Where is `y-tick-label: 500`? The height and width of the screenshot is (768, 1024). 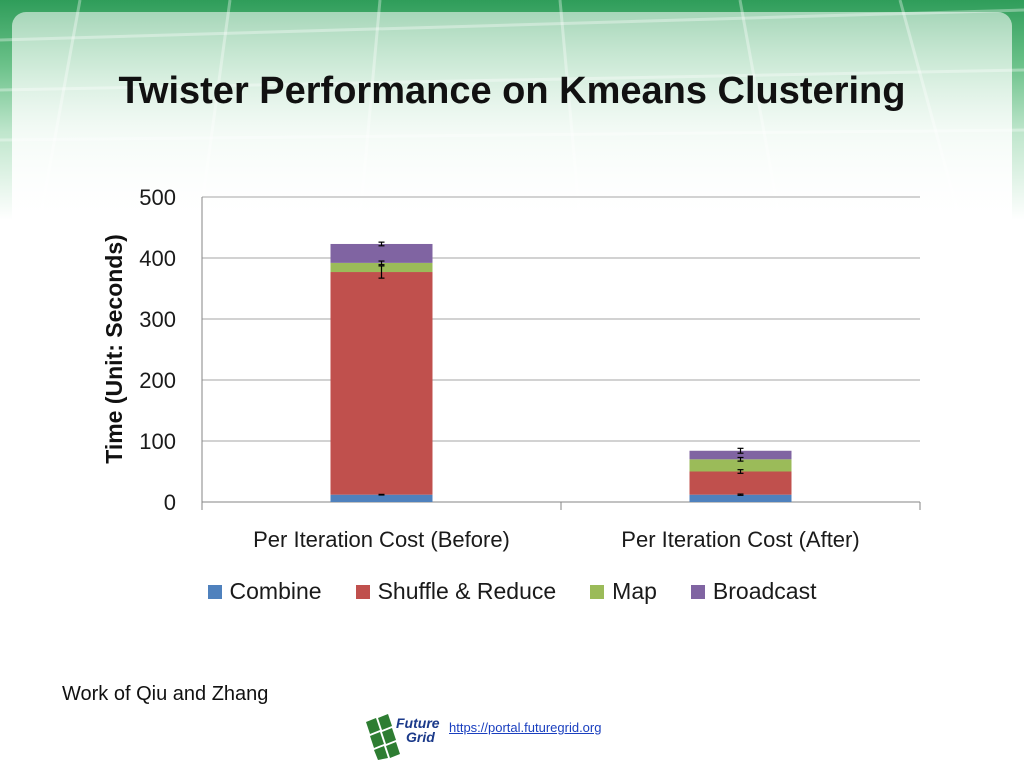 y-tick-label: 500 is located at coordinates (157, 197).